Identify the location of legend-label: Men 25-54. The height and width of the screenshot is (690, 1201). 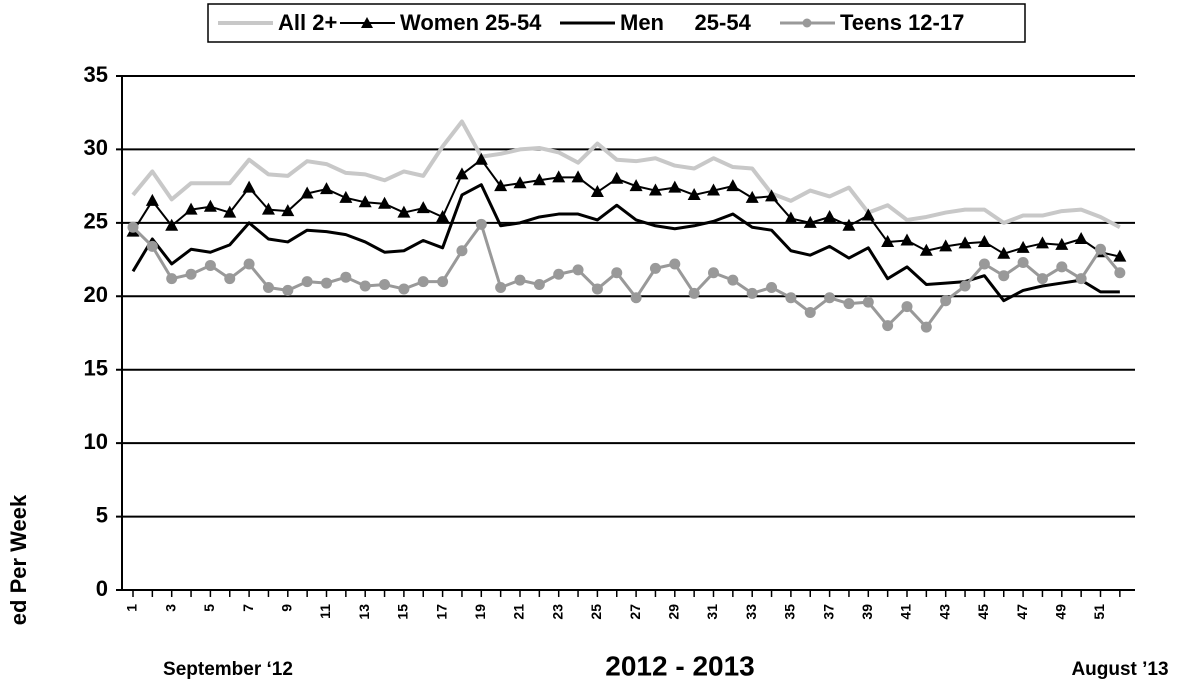
(686, 22).